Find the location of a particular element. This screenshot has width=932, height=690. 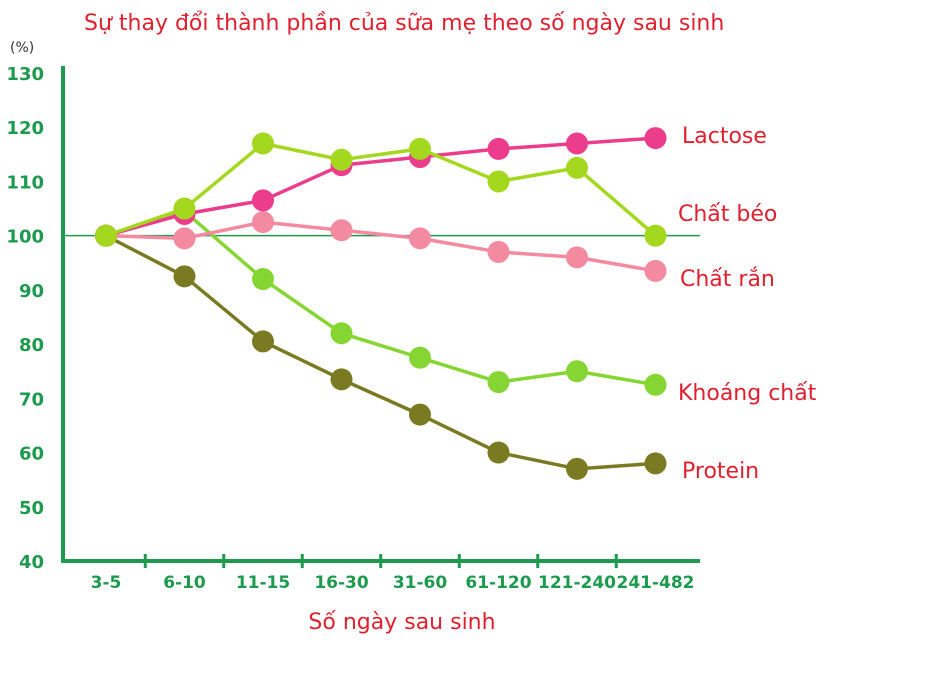

y-tick-label: 100 is located at coordinates (25, 237).